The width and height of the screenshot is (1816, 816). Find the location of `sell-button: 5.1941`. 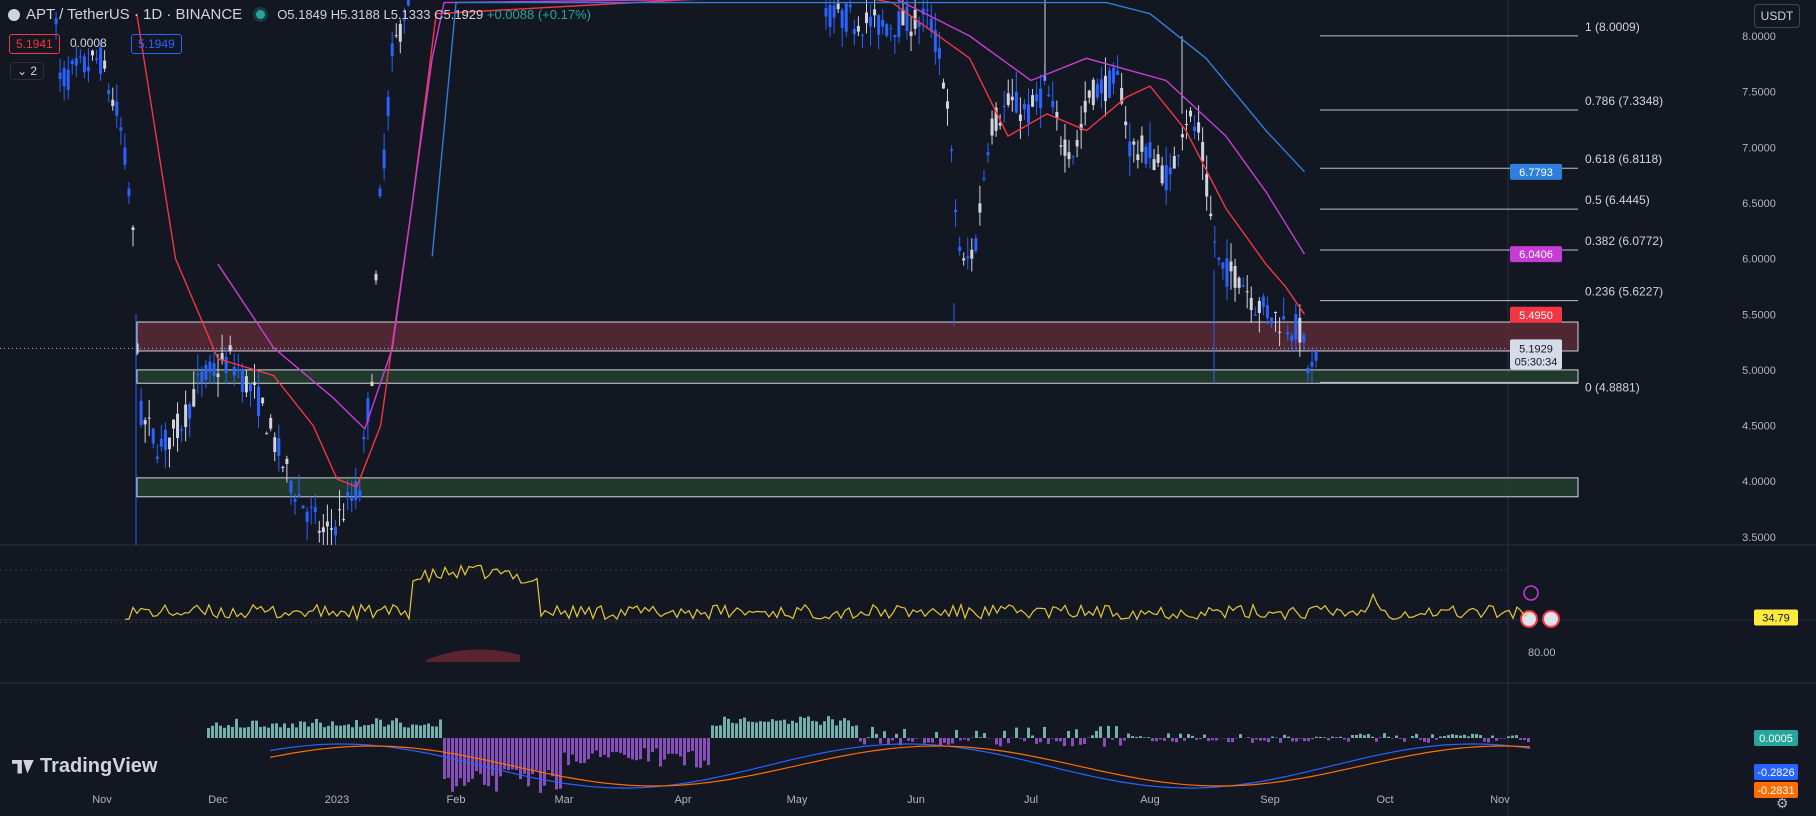

sell-button: 5.1941 is located at coordinates (34, 44).